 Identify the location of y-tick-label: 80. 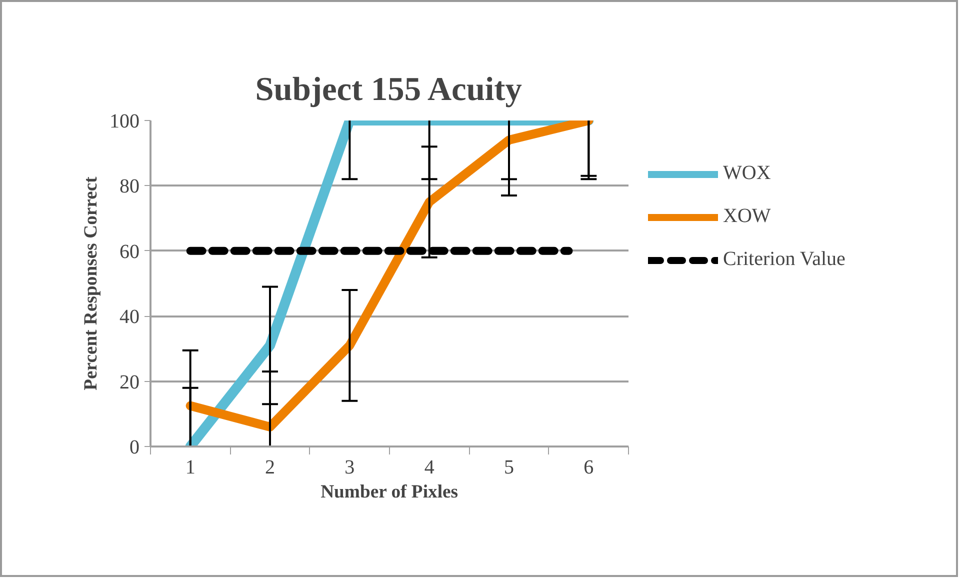
(130, 187).